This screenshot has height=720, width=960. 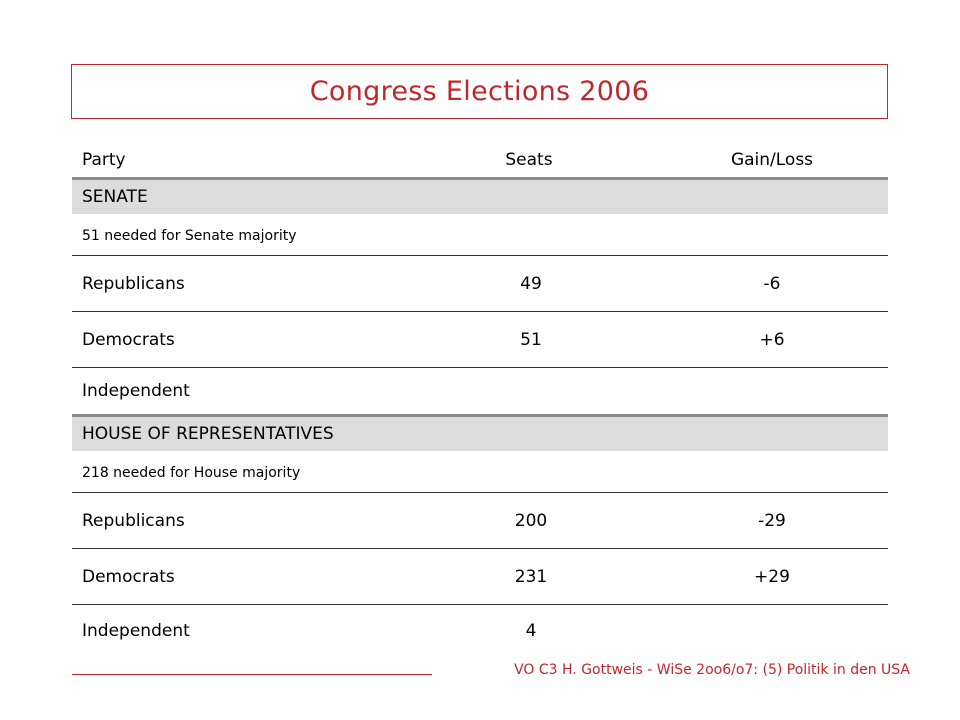 I want to click on seats-cell: 51, so click(x=531, y=339).